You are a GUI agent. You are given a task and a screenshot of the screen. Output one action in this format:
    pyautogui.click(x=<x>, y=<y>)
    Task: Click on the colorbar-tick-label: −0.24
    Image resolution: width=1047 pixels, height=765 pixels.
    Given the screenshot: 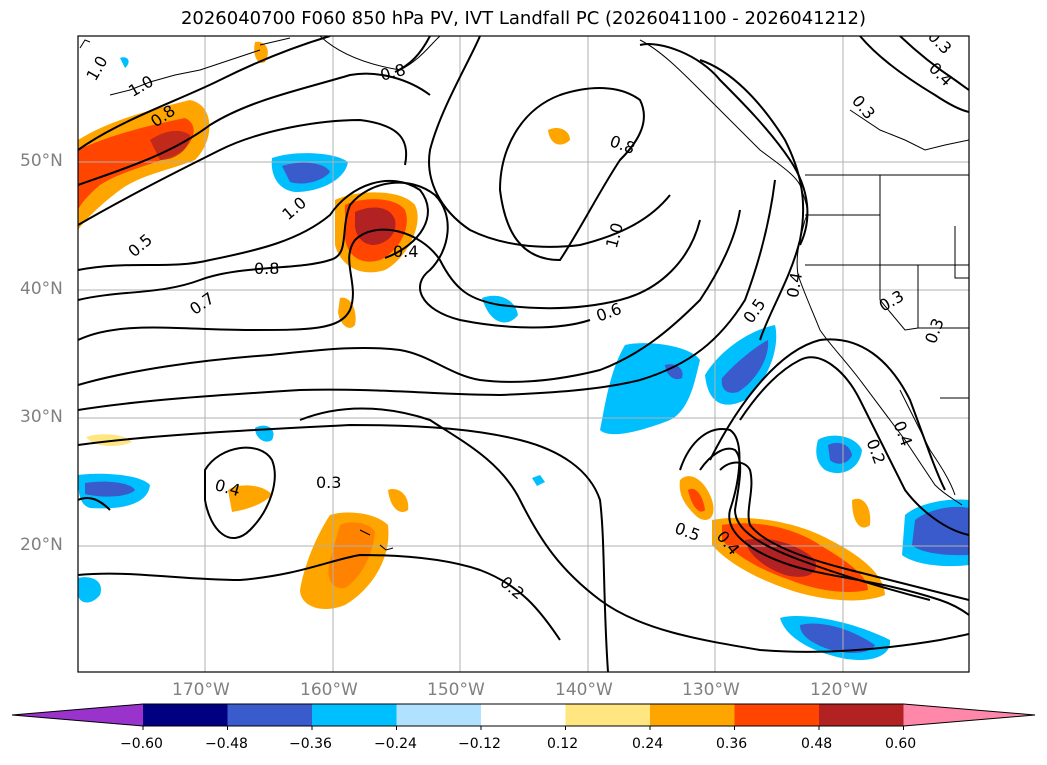 What is the action you would take?
    pyautogui.click(x=395, y=744)
    